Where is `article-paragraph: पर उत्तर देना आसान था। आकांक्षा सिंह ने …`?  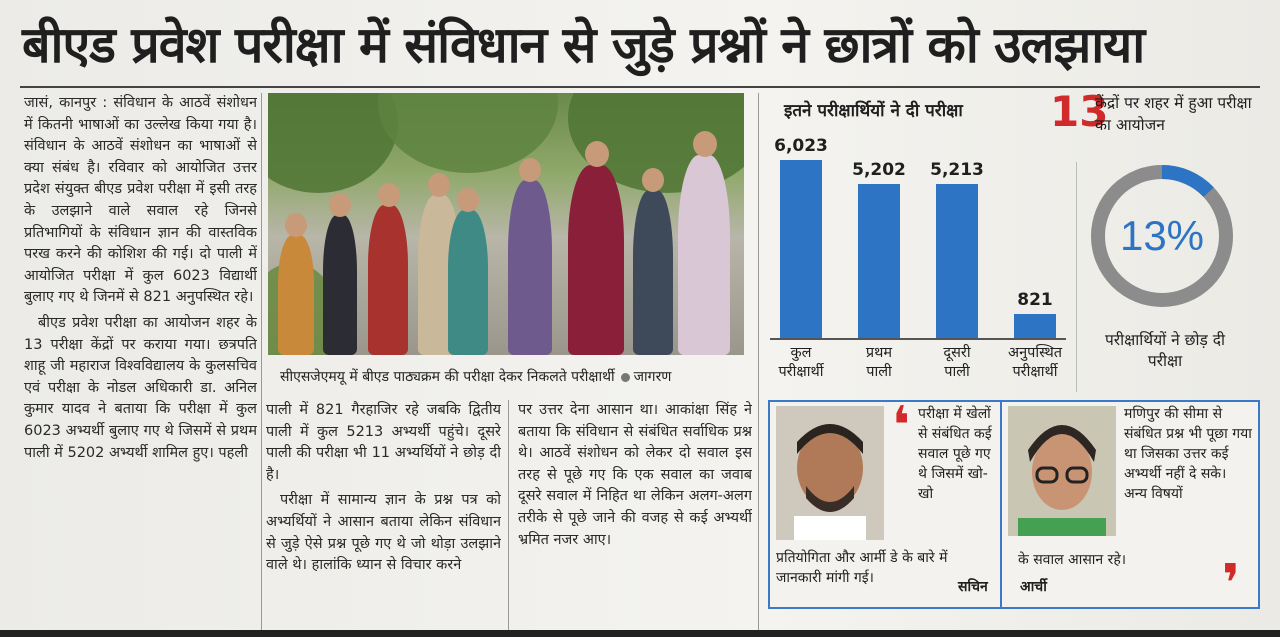 article-paragraph: पर उत्तर देना आसान था। आकांक्षा सिंह ने … is located at coordinates (635, 475).